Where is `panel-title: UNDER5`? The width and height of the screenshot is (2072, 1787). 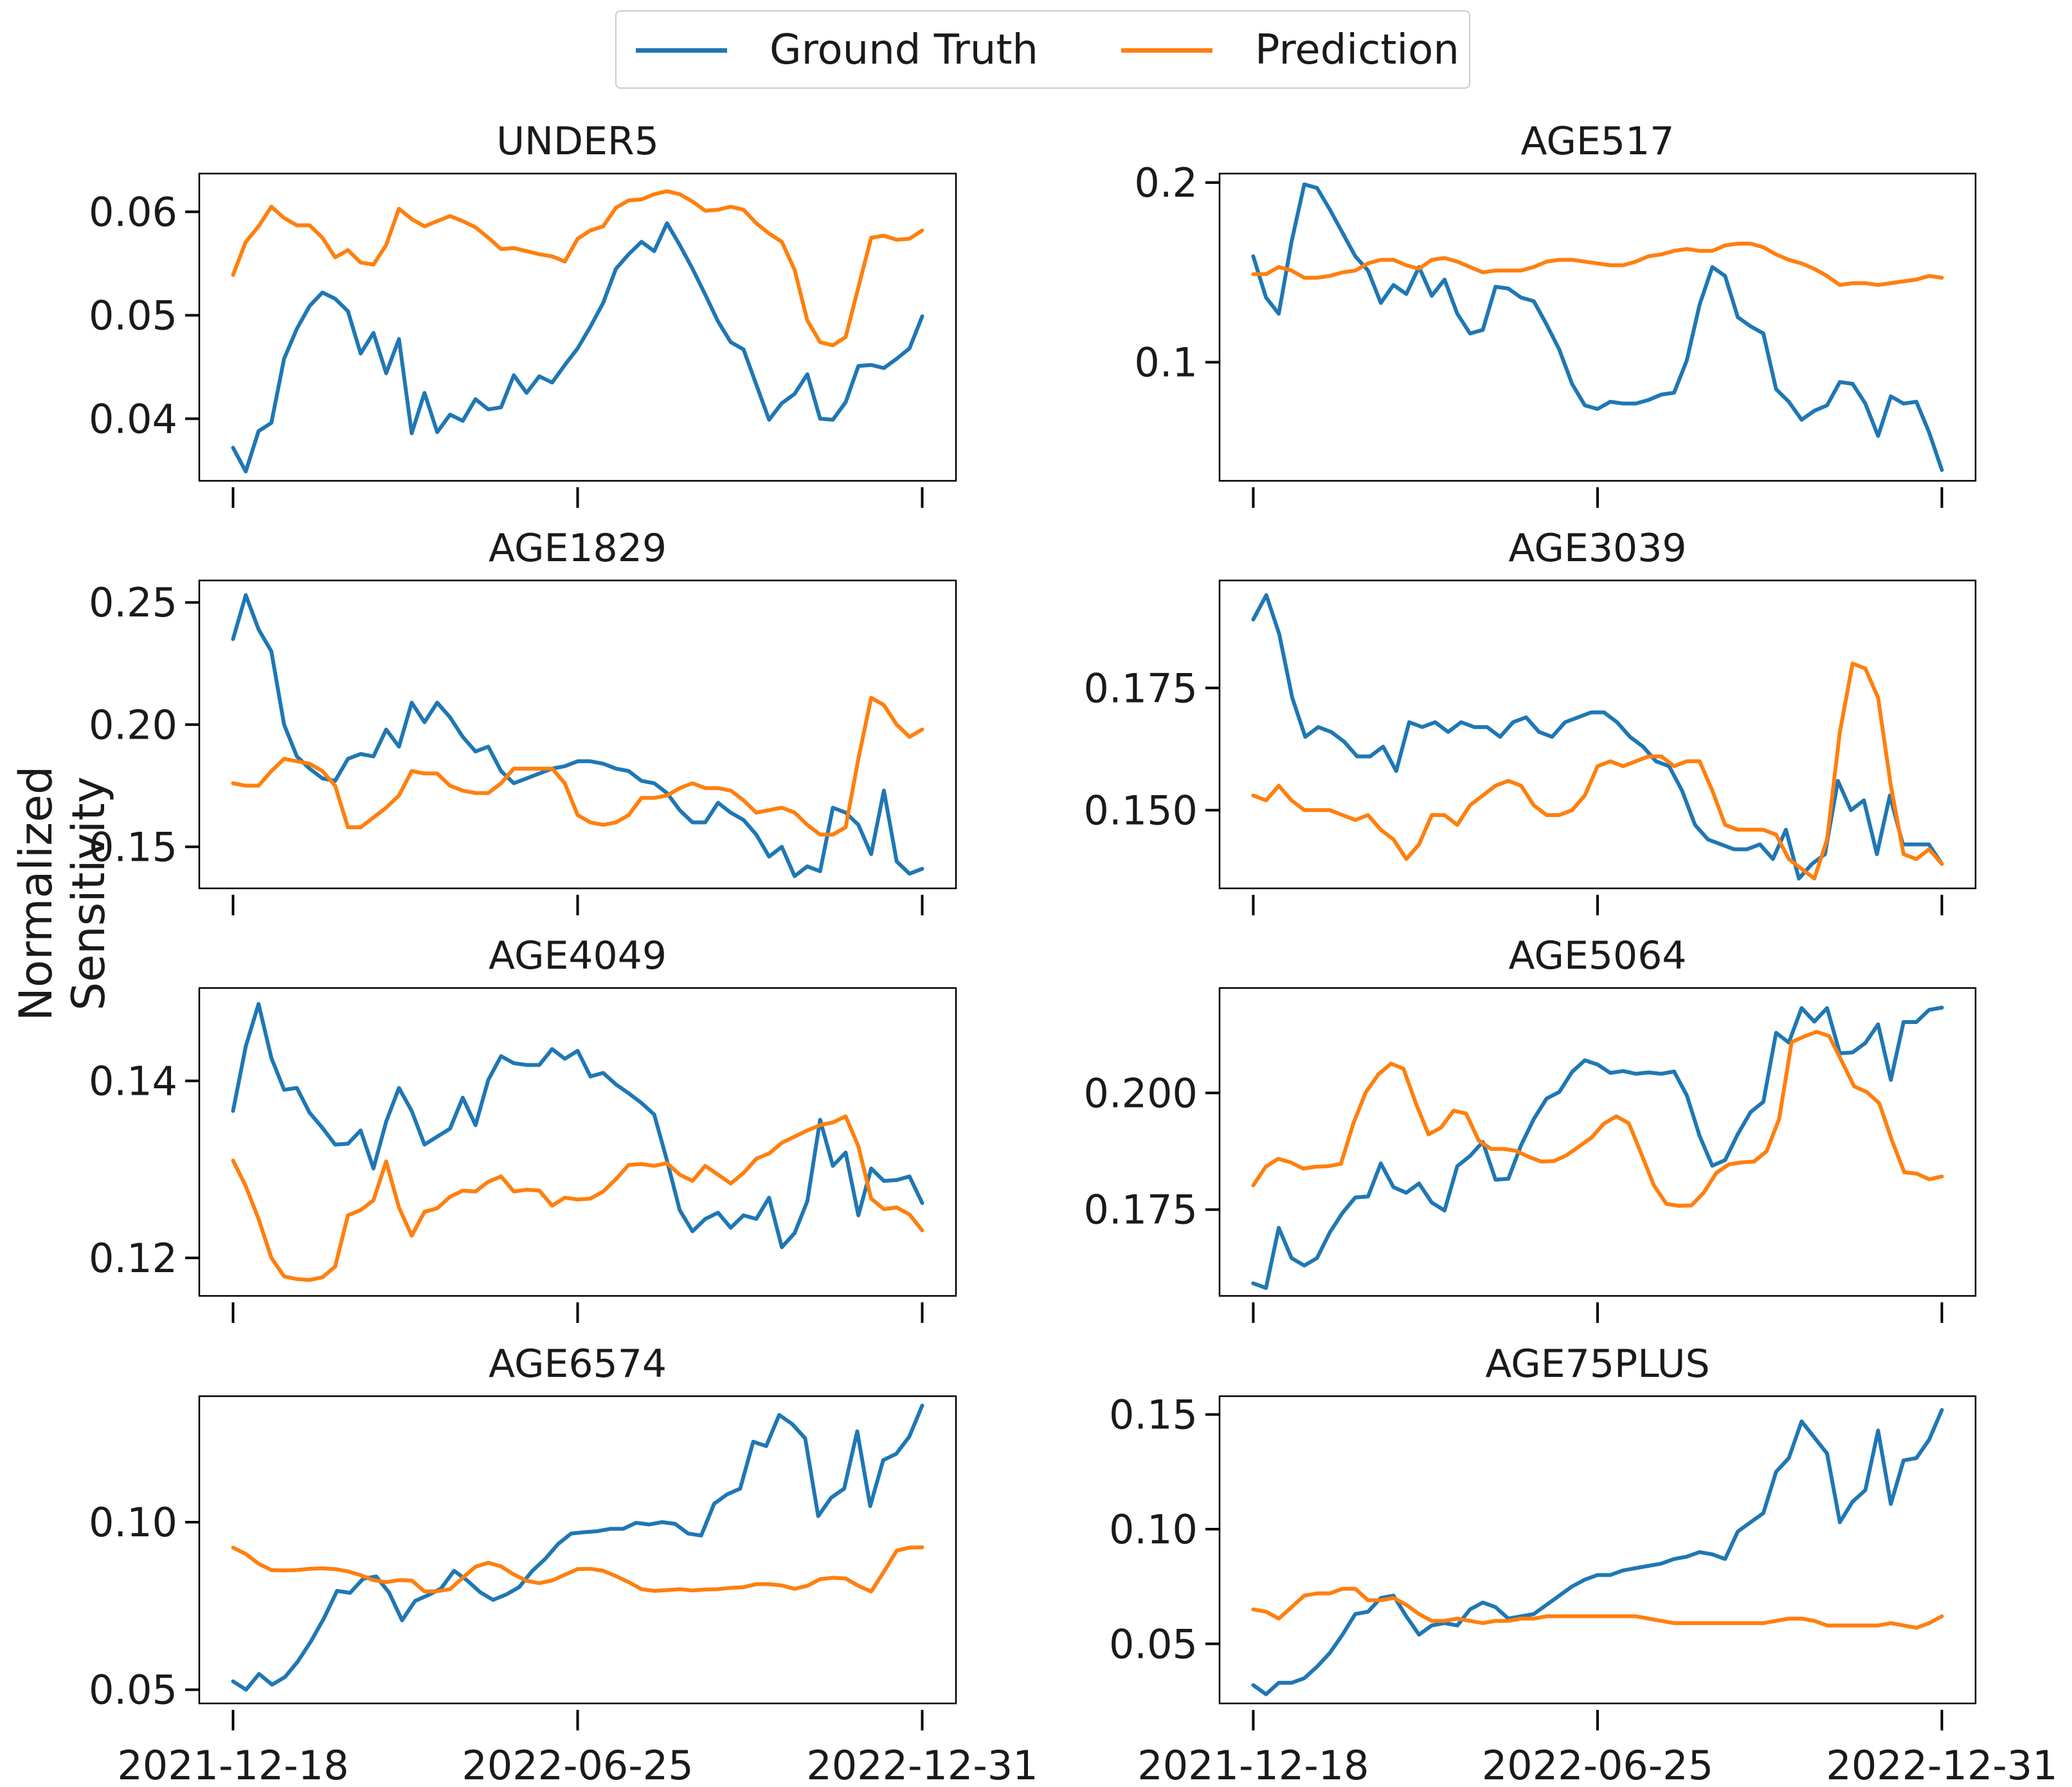 panel-title: UNDER5 is located at coordinates (577, 141).